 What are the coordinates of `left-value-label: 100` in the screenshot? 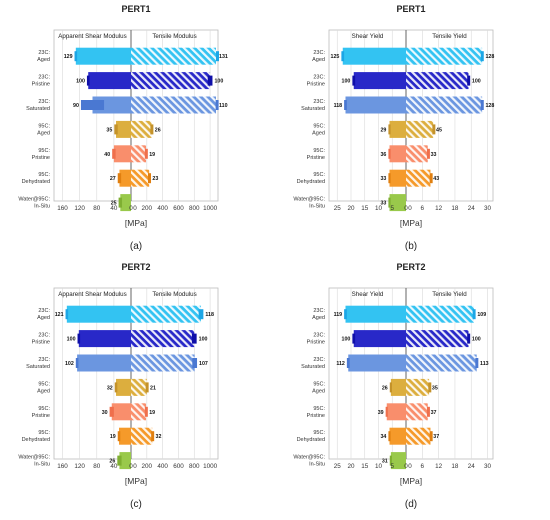 It's located at (71, 340).